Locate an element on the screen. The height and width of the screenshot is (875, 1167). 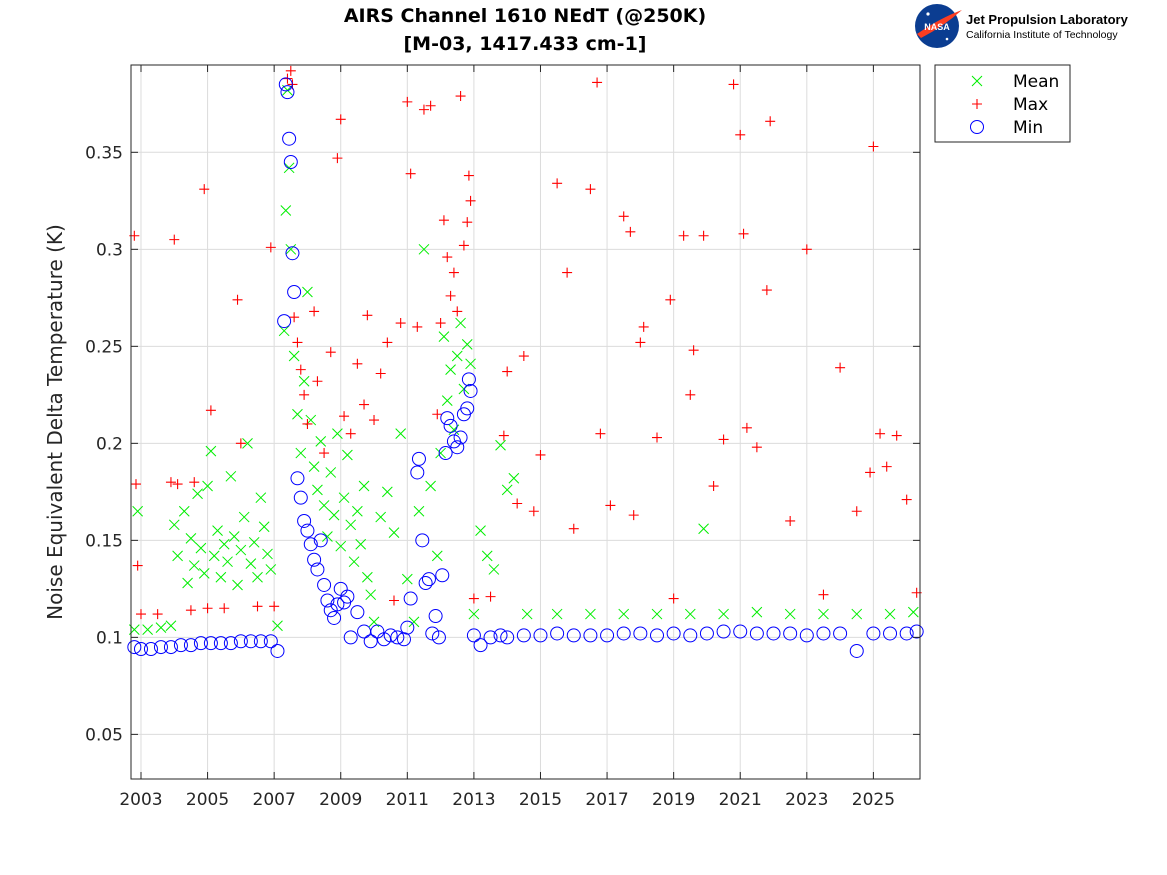
jpl-name: Jet Propulsion Laboratory is located at coordinates (1047, 19).